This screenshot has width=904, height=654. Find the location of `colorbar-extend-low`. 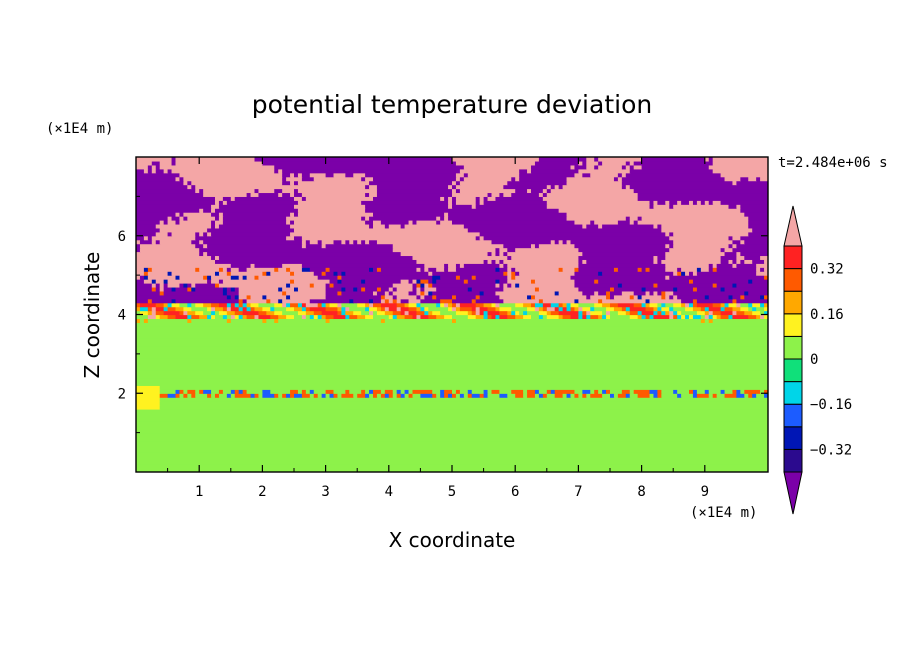

colorbar-extend-low is located at coordinates (793, 493).